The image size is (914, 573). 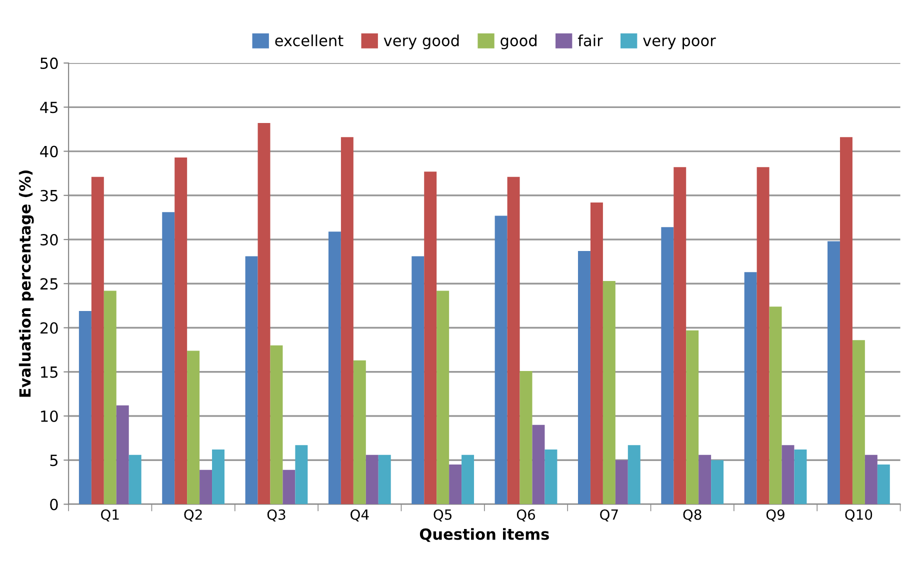 I want to click on y-tick-label: 50, so click(x=49, y=63).